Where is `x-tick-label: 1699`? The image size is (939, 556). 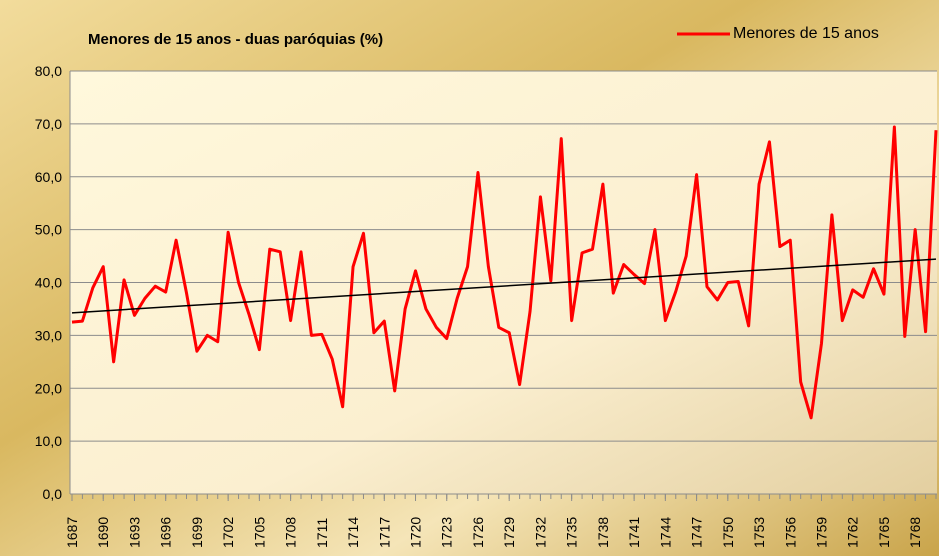
x-tick-label: 1699 is located at coordinates (197, 532).